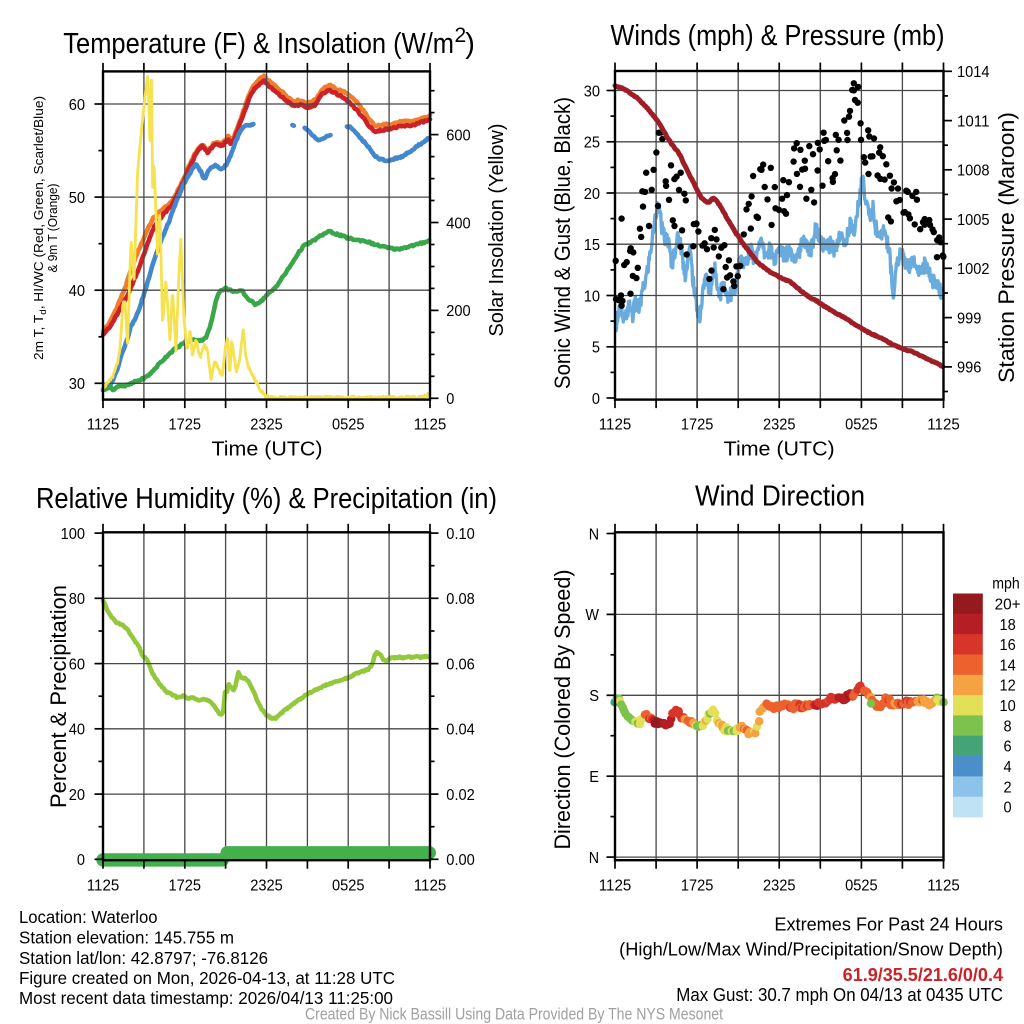 The image size is (1024, 1024). Describe the element at coordinates (1006, 247) in the screenshot. I see `svg-text: Station Pressure (Maroon)` at that location.